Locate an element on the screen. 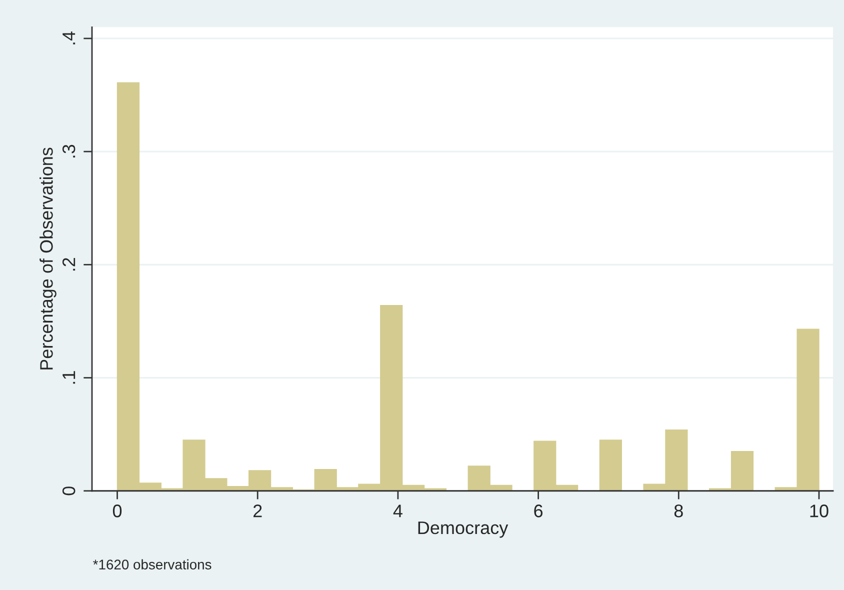  x-tick-label: 4 is located at coordinates (397, 511).